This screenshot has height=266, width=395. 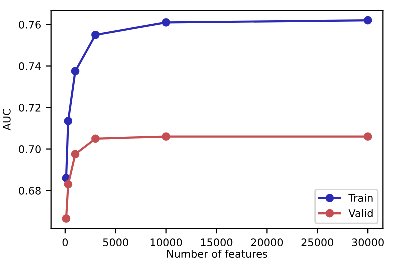 What do you see at coordinates (267, 242) in the screenshot?
I see `x-tick-label: 20000` at bounding box center [267, 242].